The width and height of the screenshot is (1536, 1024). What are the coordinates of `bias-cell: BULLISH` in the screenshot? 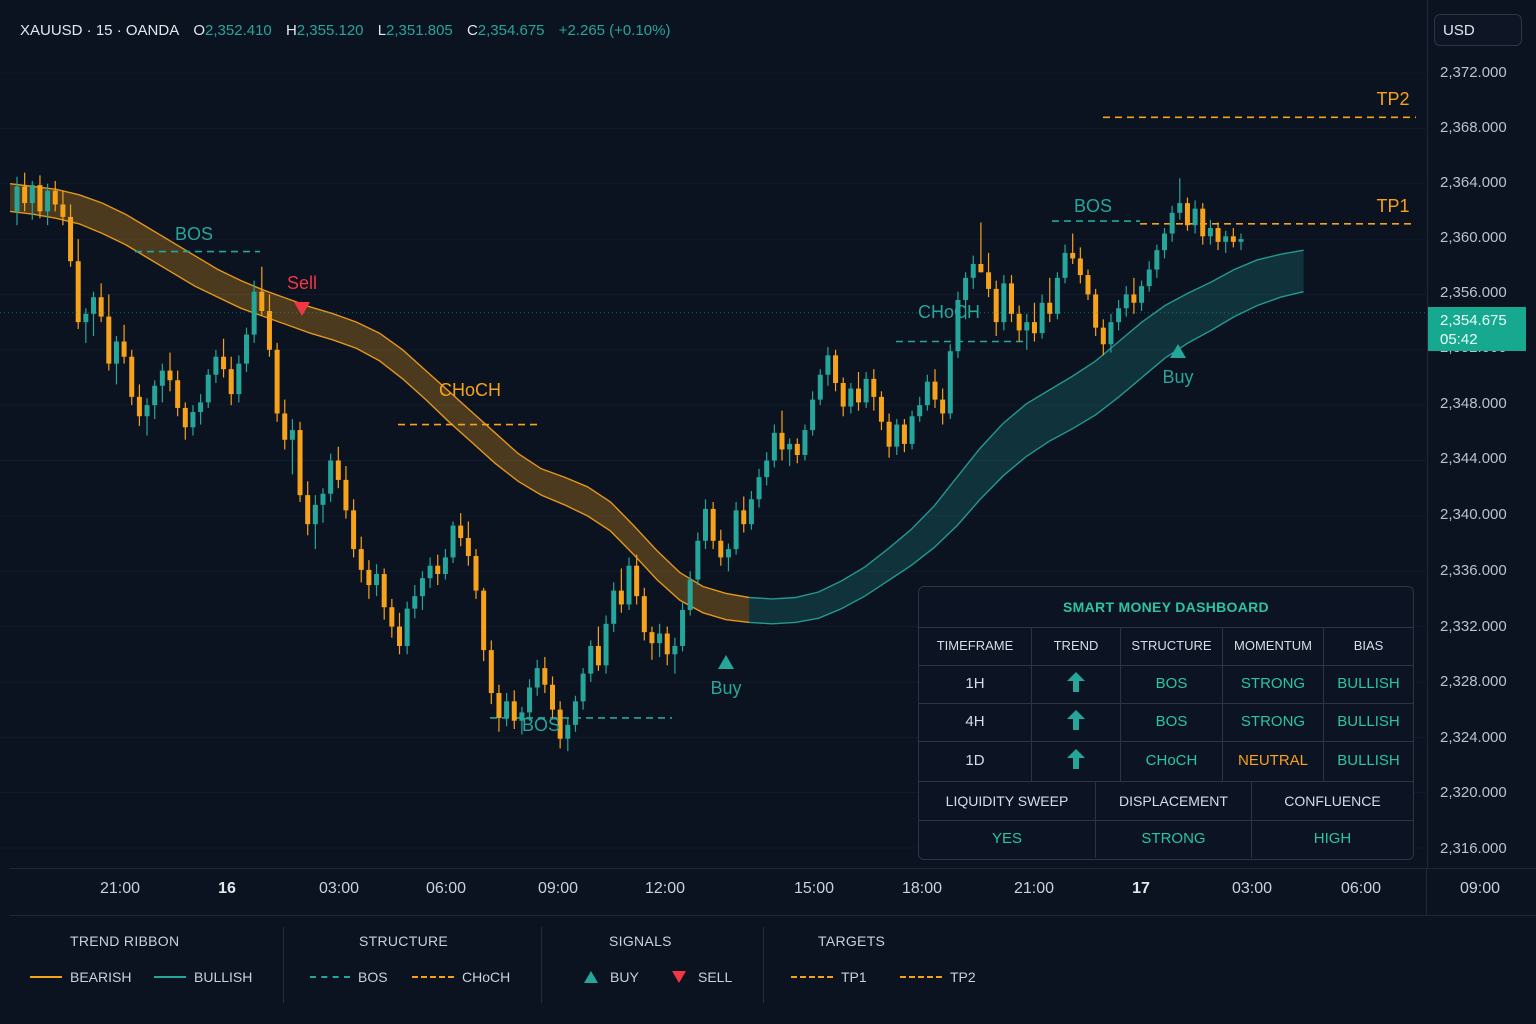 It's located at (1368, 721).